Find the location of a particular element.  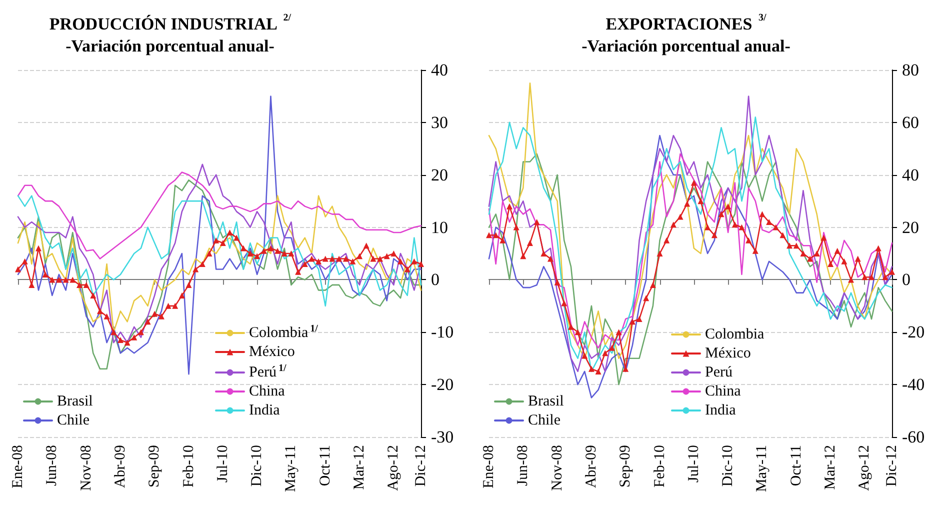

x-tick-label: Mar-12 is located at coordinates (830, 467).